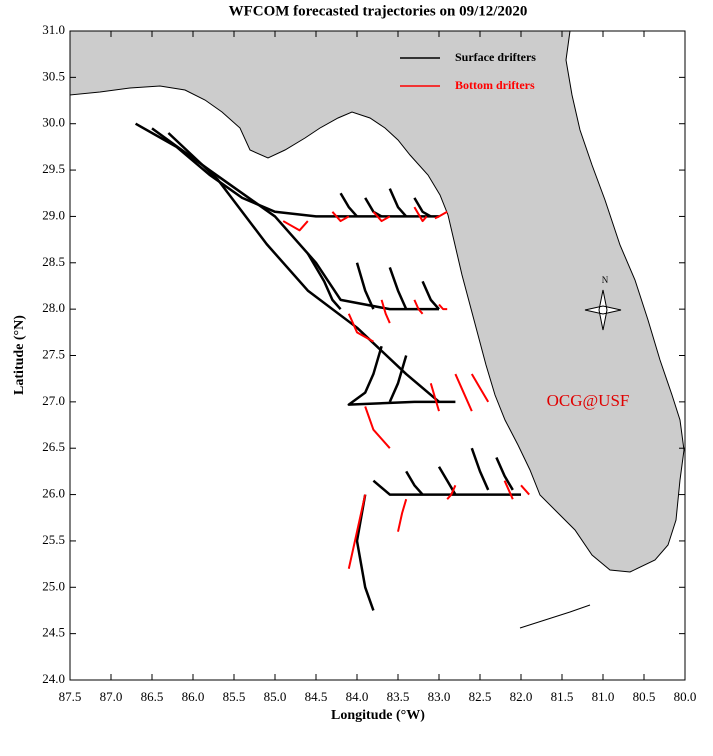  What do you see at coordinates (605, 280) in the screenshot?
I see `compass-label: N` at bounding box center [605, 280].